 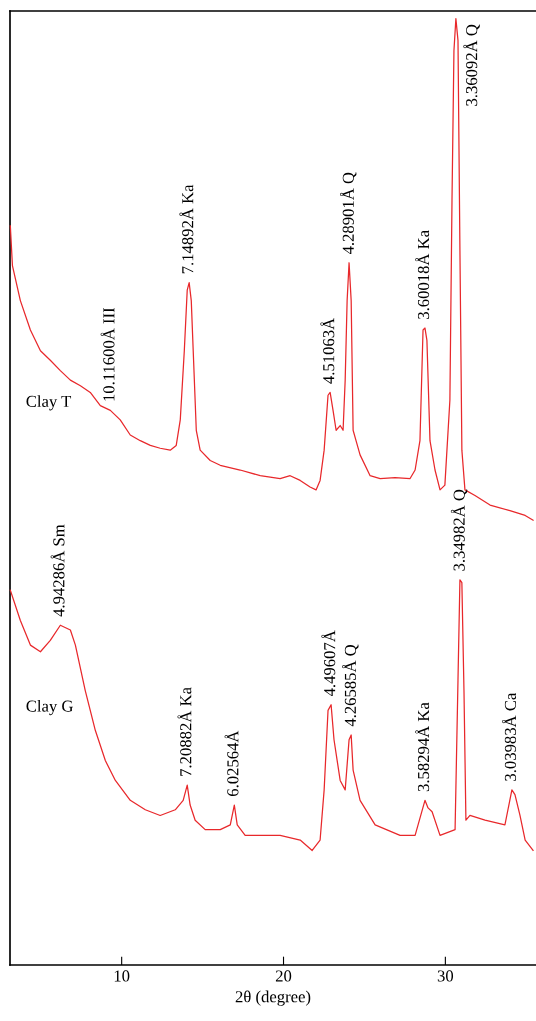 I want to click on annotation: 3.60018Å Ka, so click(x=422, y=274).